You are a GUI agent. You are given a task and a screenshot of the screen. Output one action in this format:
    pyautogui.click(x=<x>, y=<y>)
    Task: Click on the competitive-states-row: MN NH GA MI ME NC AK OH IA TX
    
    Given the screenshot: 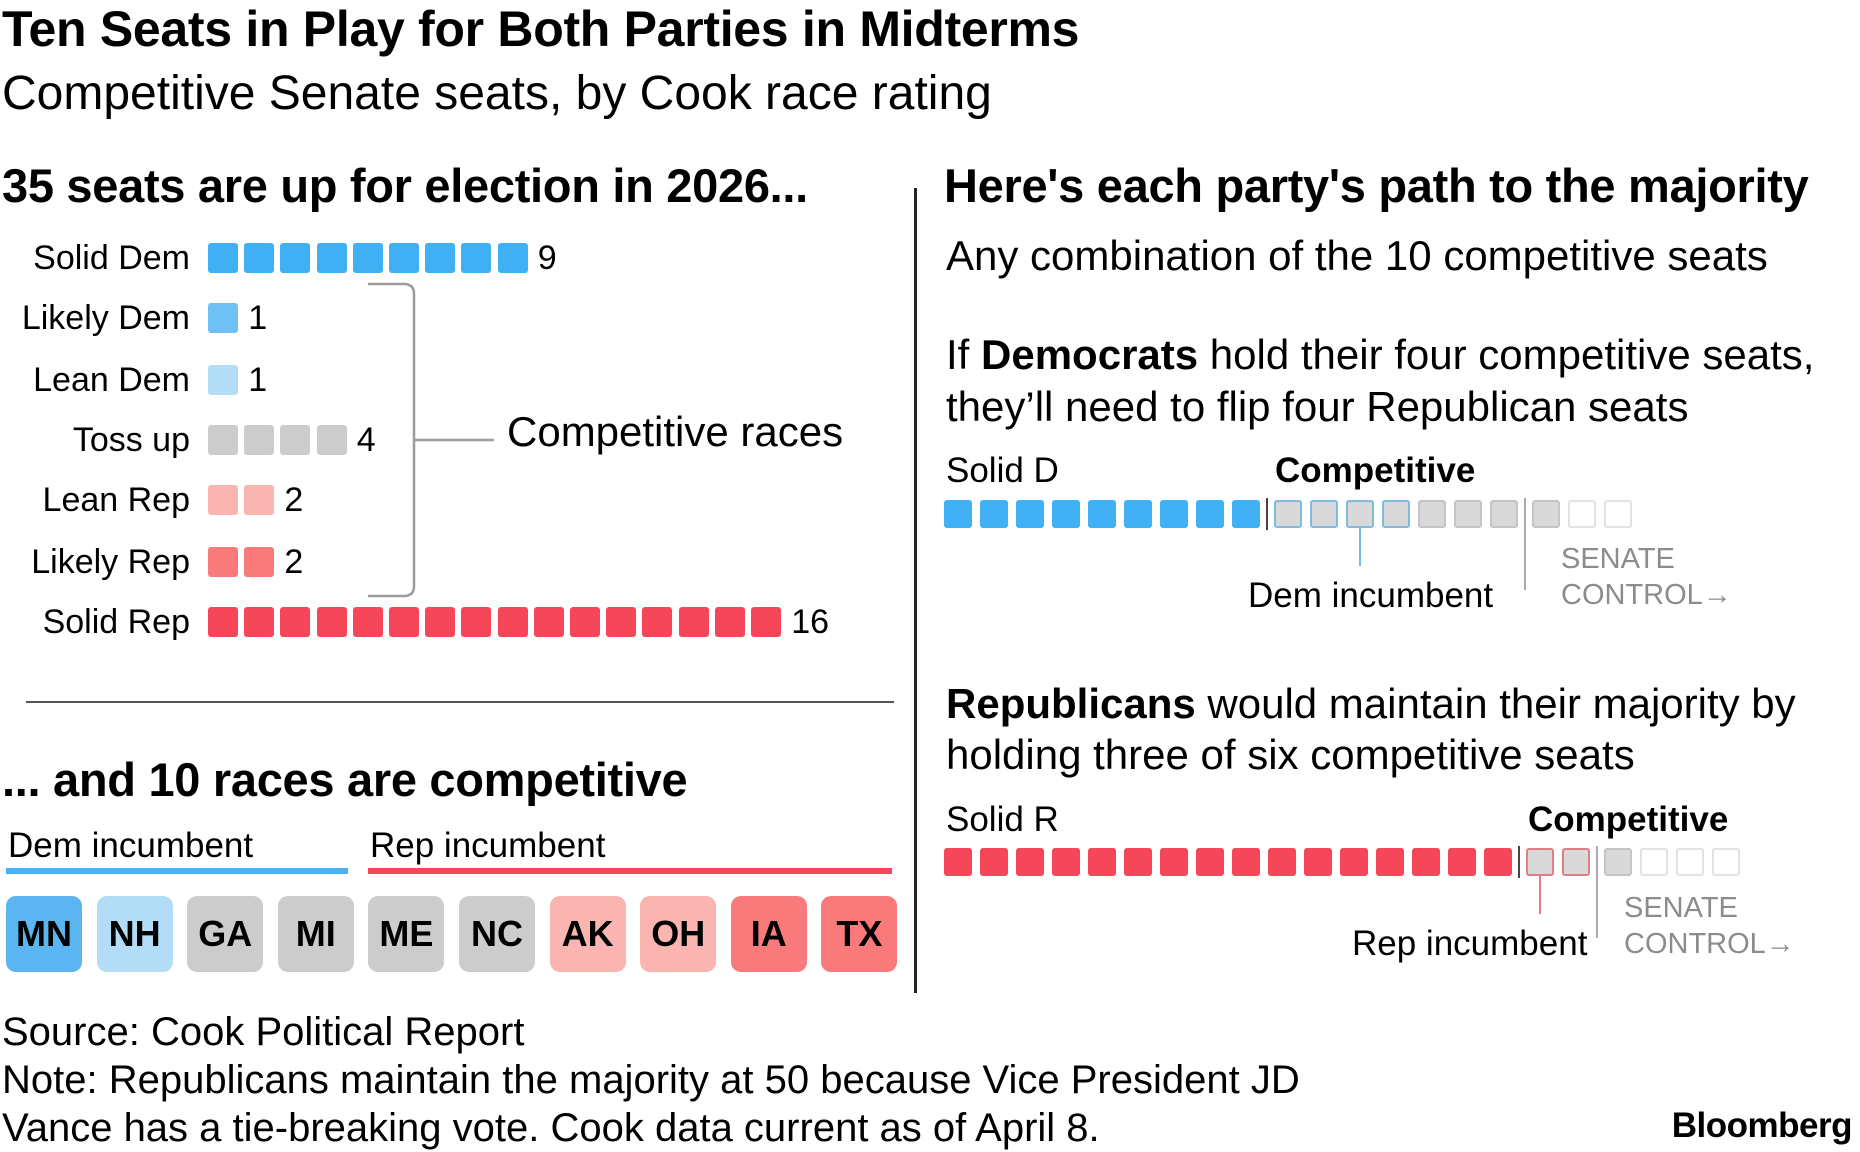 What is the action you would take?
    pyautogui.click(x=457, y=934)
    